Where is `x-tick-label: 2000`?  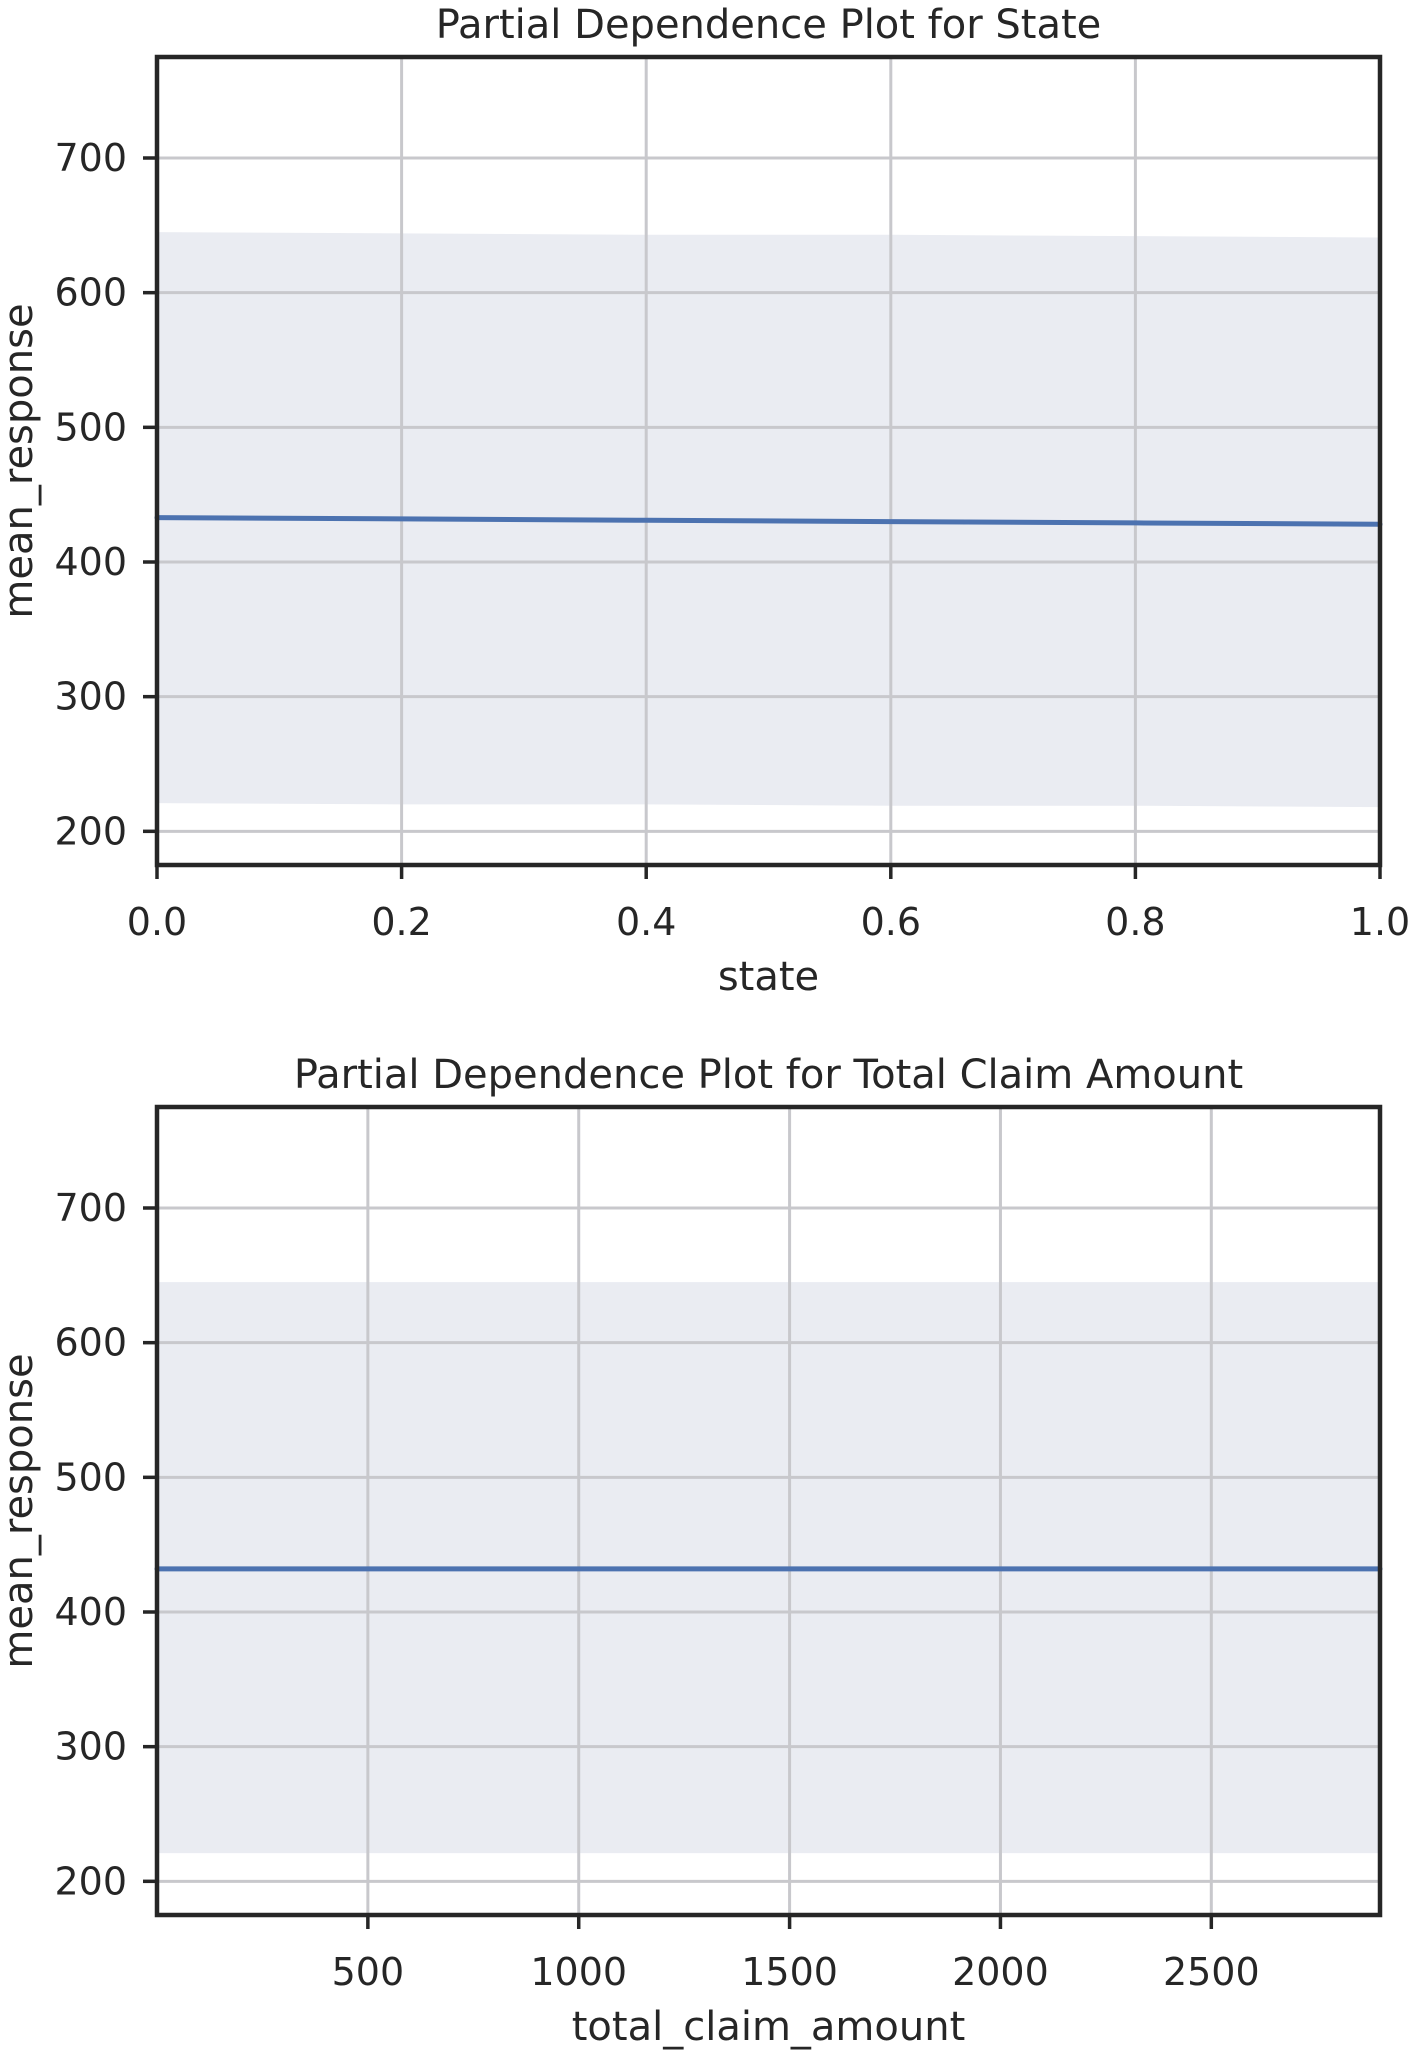 x-tick-label: 2000 is located at coordinates (1000, 1972).